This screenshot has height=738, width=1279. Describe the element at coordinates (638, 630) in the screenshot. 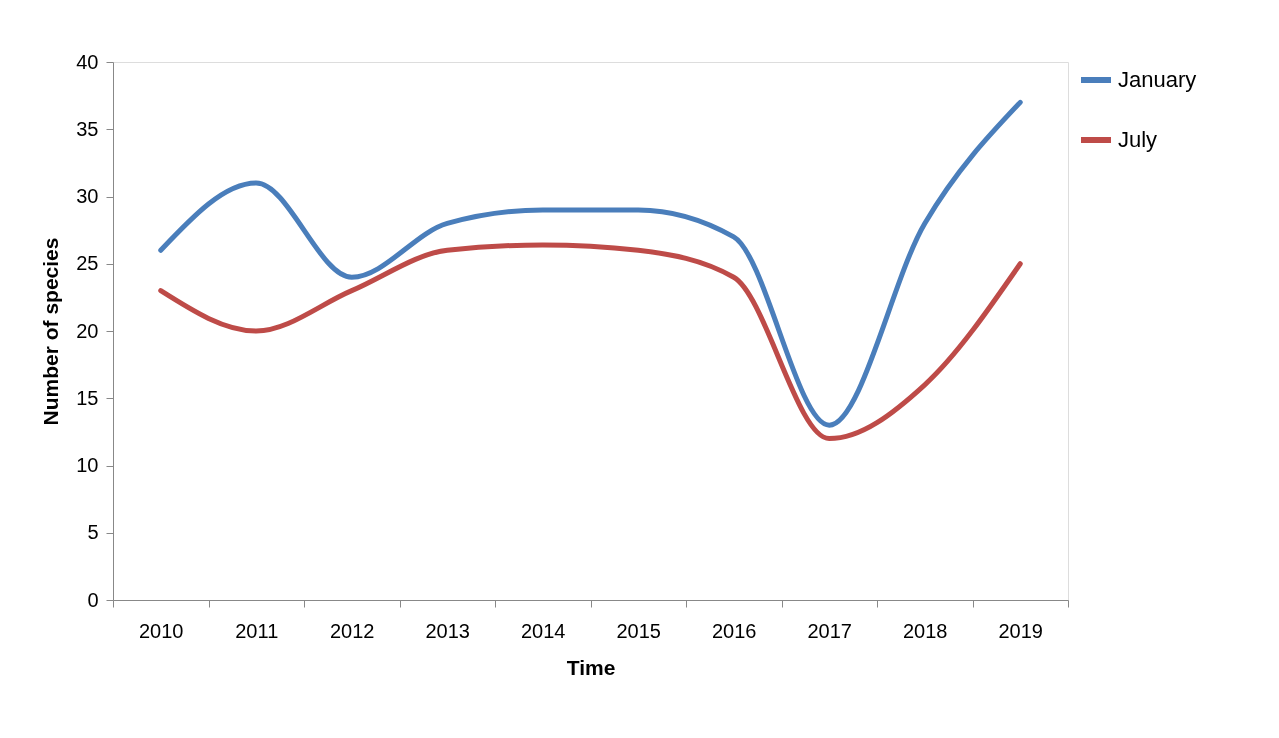

I see `x-tick-label: 2015` at that location.